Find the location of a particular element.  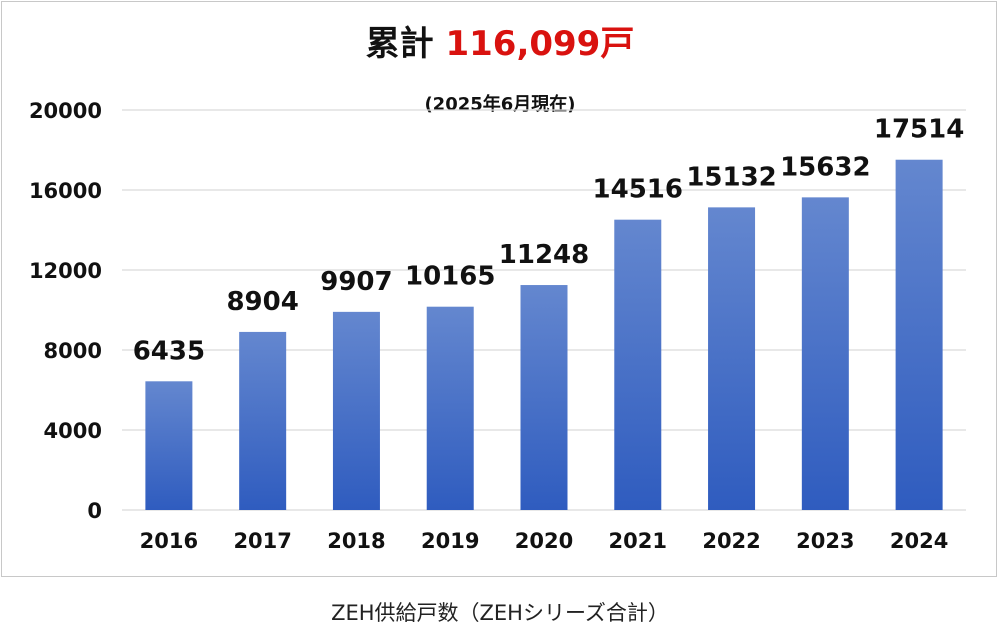

y-tick-label: 0 is located at coordinates (94, 511).